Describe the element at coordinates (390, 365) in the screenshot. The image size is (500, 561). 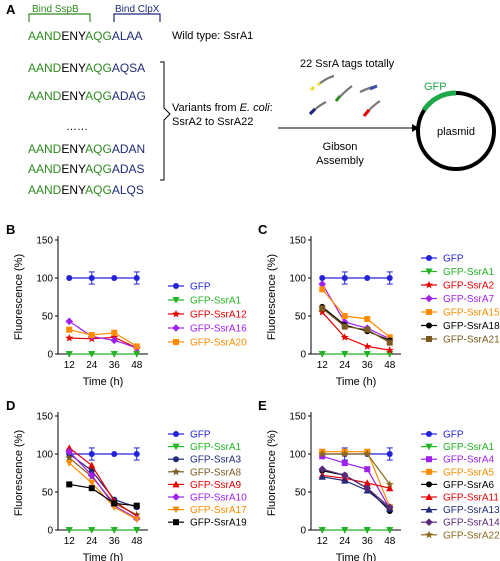
I see `x-tick-label: 48` at that location.